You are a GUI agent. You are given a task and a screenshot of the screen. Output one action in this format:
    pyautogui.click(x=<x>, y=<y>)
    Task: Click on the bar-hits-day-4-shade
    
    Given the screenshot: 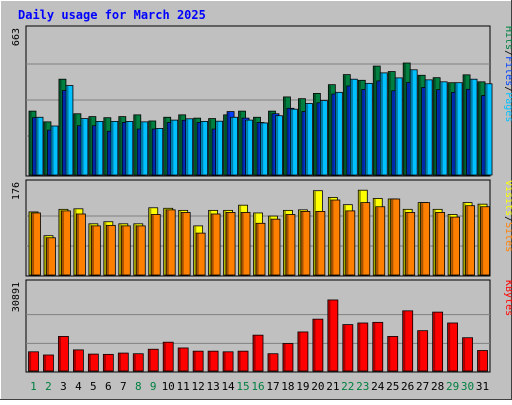 What is the action you would take?
    pyautogui.click(x=75, y=144)
    